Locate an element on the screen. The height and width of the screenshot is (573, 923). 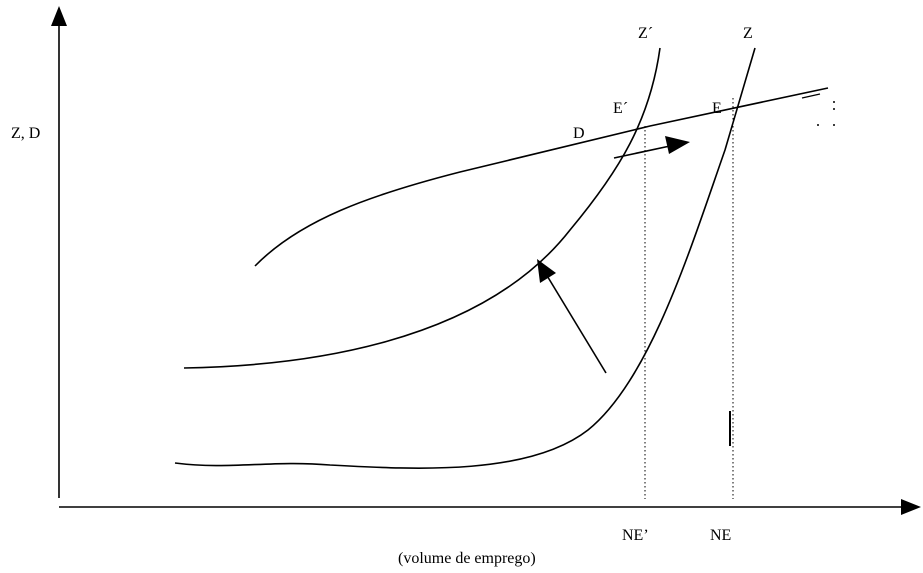
movement-arrow-head is located at coordinates (677, 145).